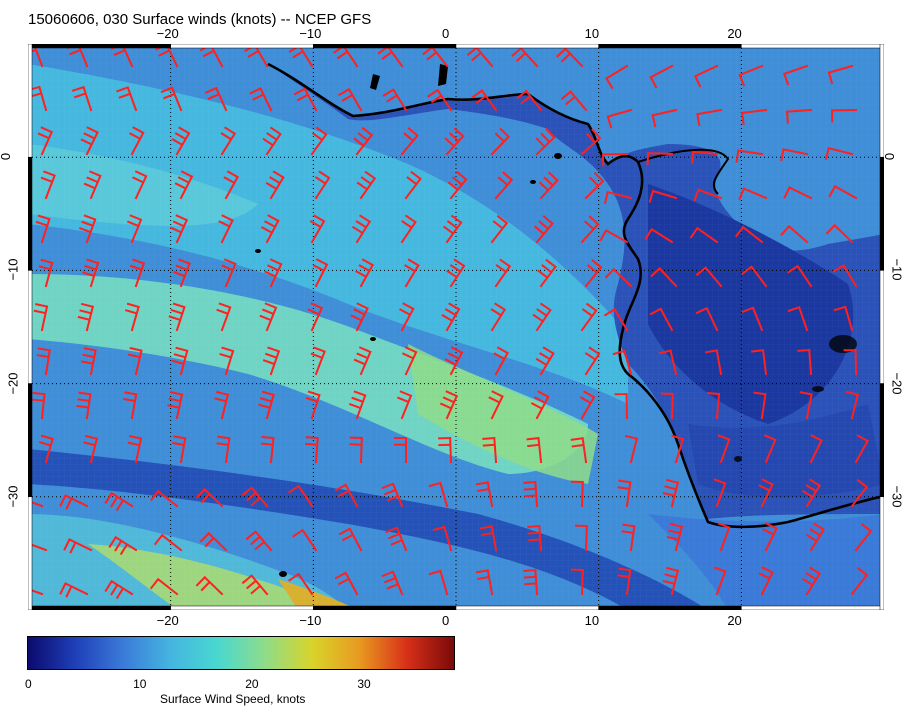 The image size is (906, 714). I want to click on tristan-island, so click(283, 574).